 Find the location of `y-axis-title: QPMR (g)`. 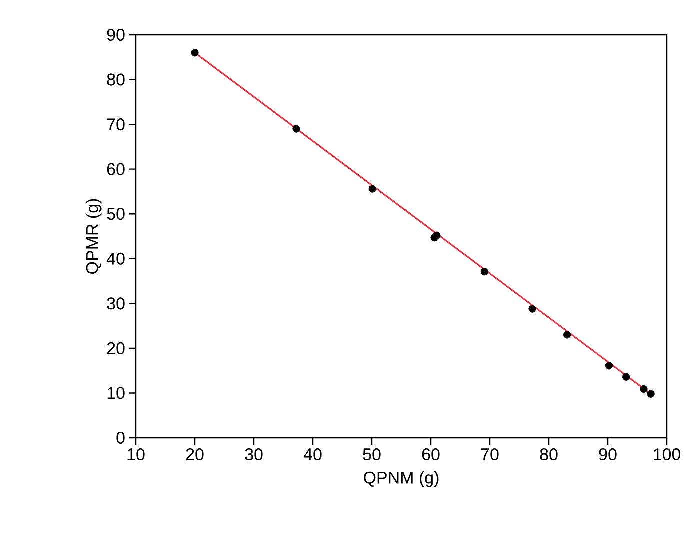

y-axis-title: QPMR (g) is located at coordinates (94, 236).